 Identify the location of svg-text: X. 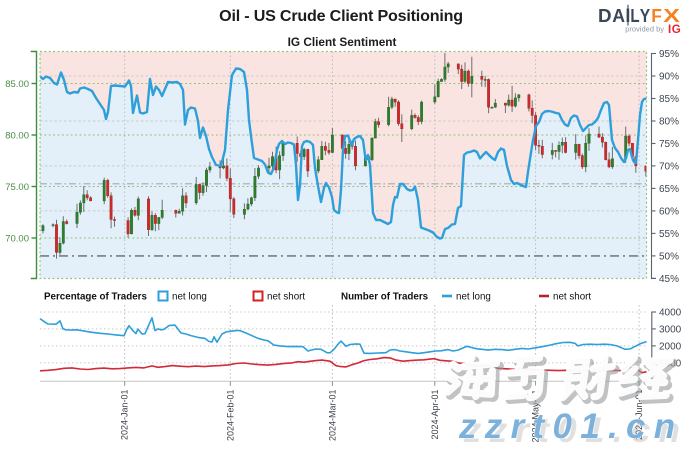
(671, 15).